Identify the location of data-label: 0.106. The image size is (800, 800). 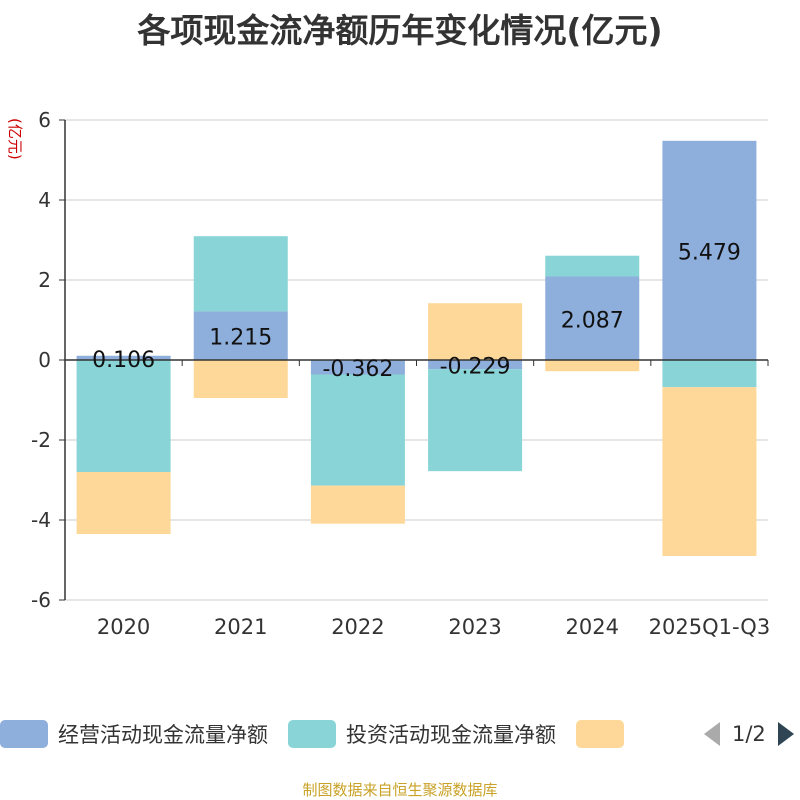
(123, 360).